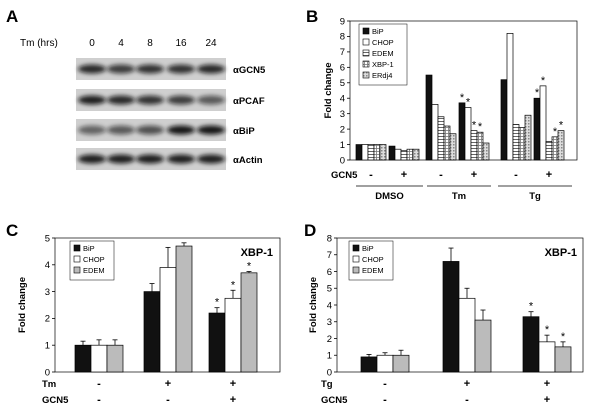 This screenshot has height=411, width=600. Describe the element at coordinates (248, 160) in the screenshot. I see `blot-label: αActin` at that location.